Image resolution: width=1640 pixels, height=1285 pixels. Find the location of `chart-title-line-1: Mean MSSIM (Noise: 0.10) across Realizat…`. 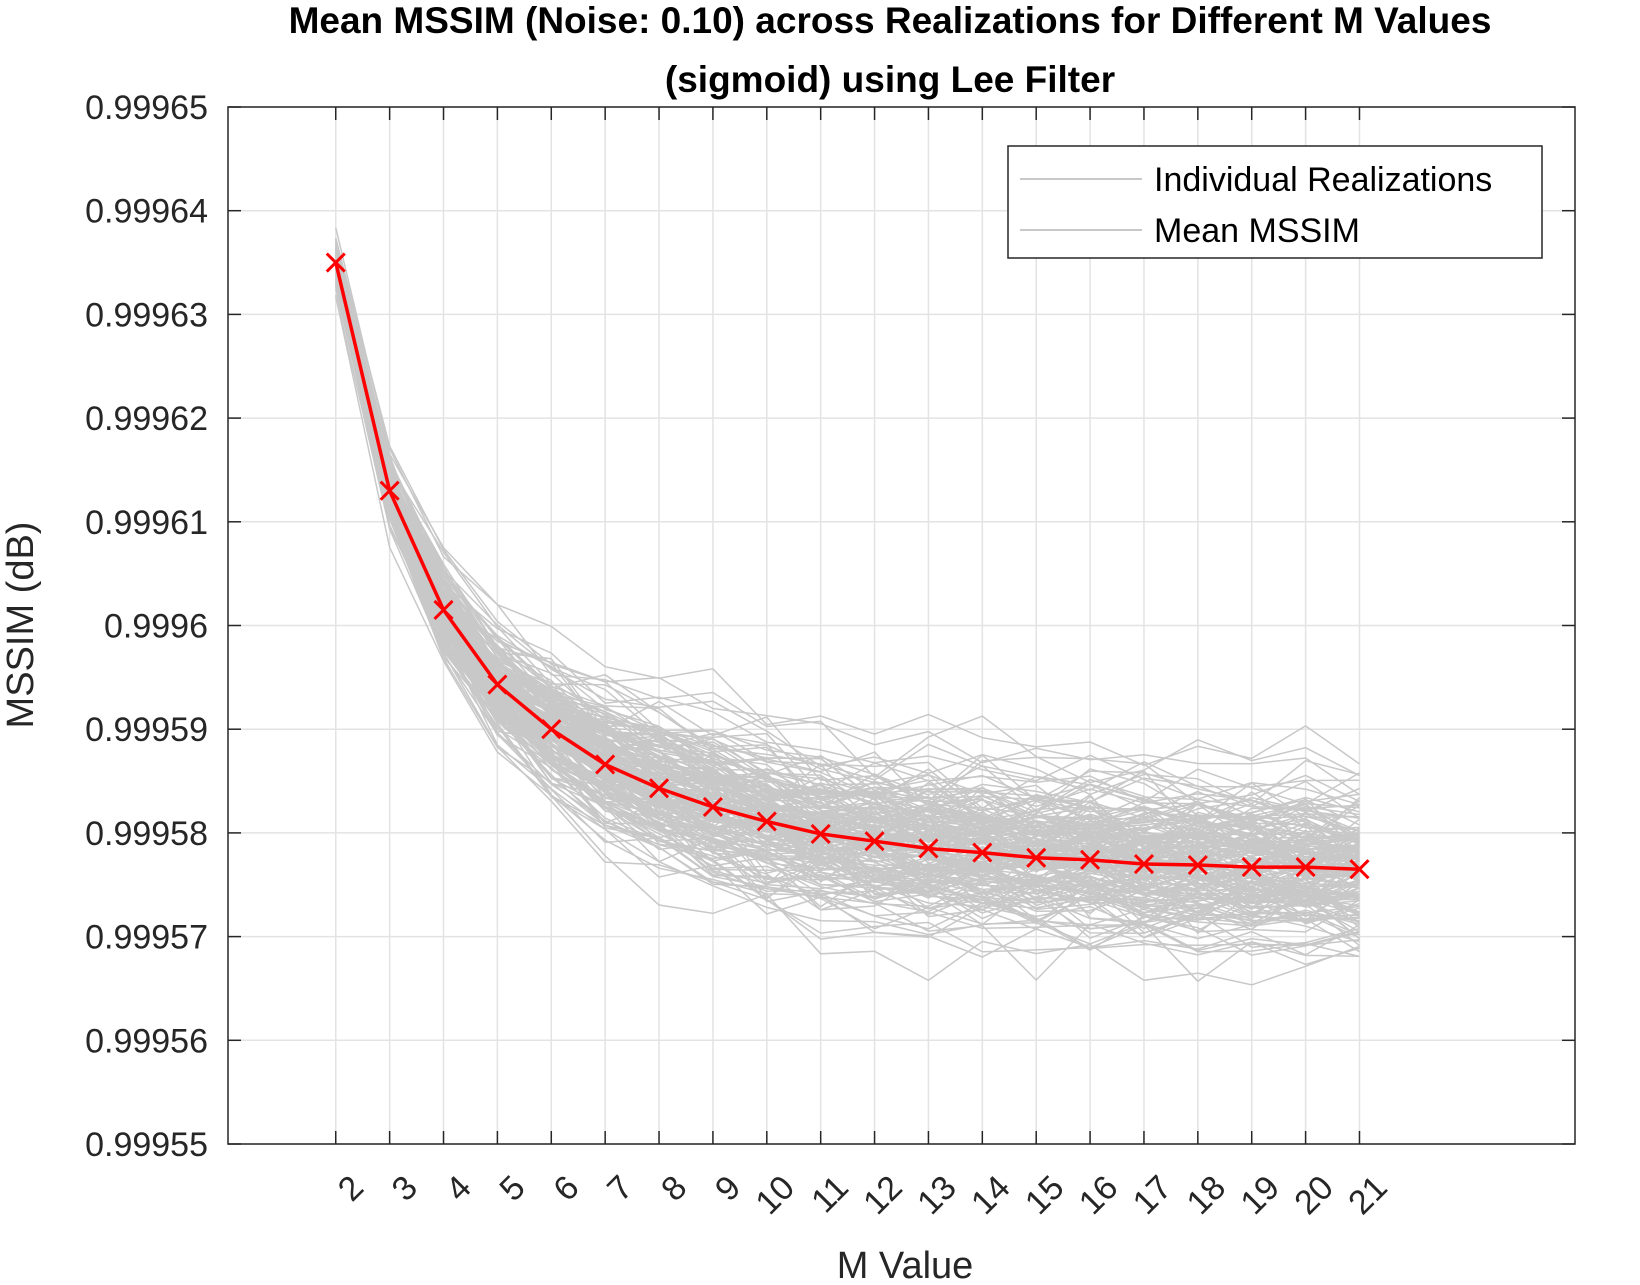

chart-title-line-1: Mean MSSIM (Noise: 0.10) across Realizat… is located at coordinates (890, 20).